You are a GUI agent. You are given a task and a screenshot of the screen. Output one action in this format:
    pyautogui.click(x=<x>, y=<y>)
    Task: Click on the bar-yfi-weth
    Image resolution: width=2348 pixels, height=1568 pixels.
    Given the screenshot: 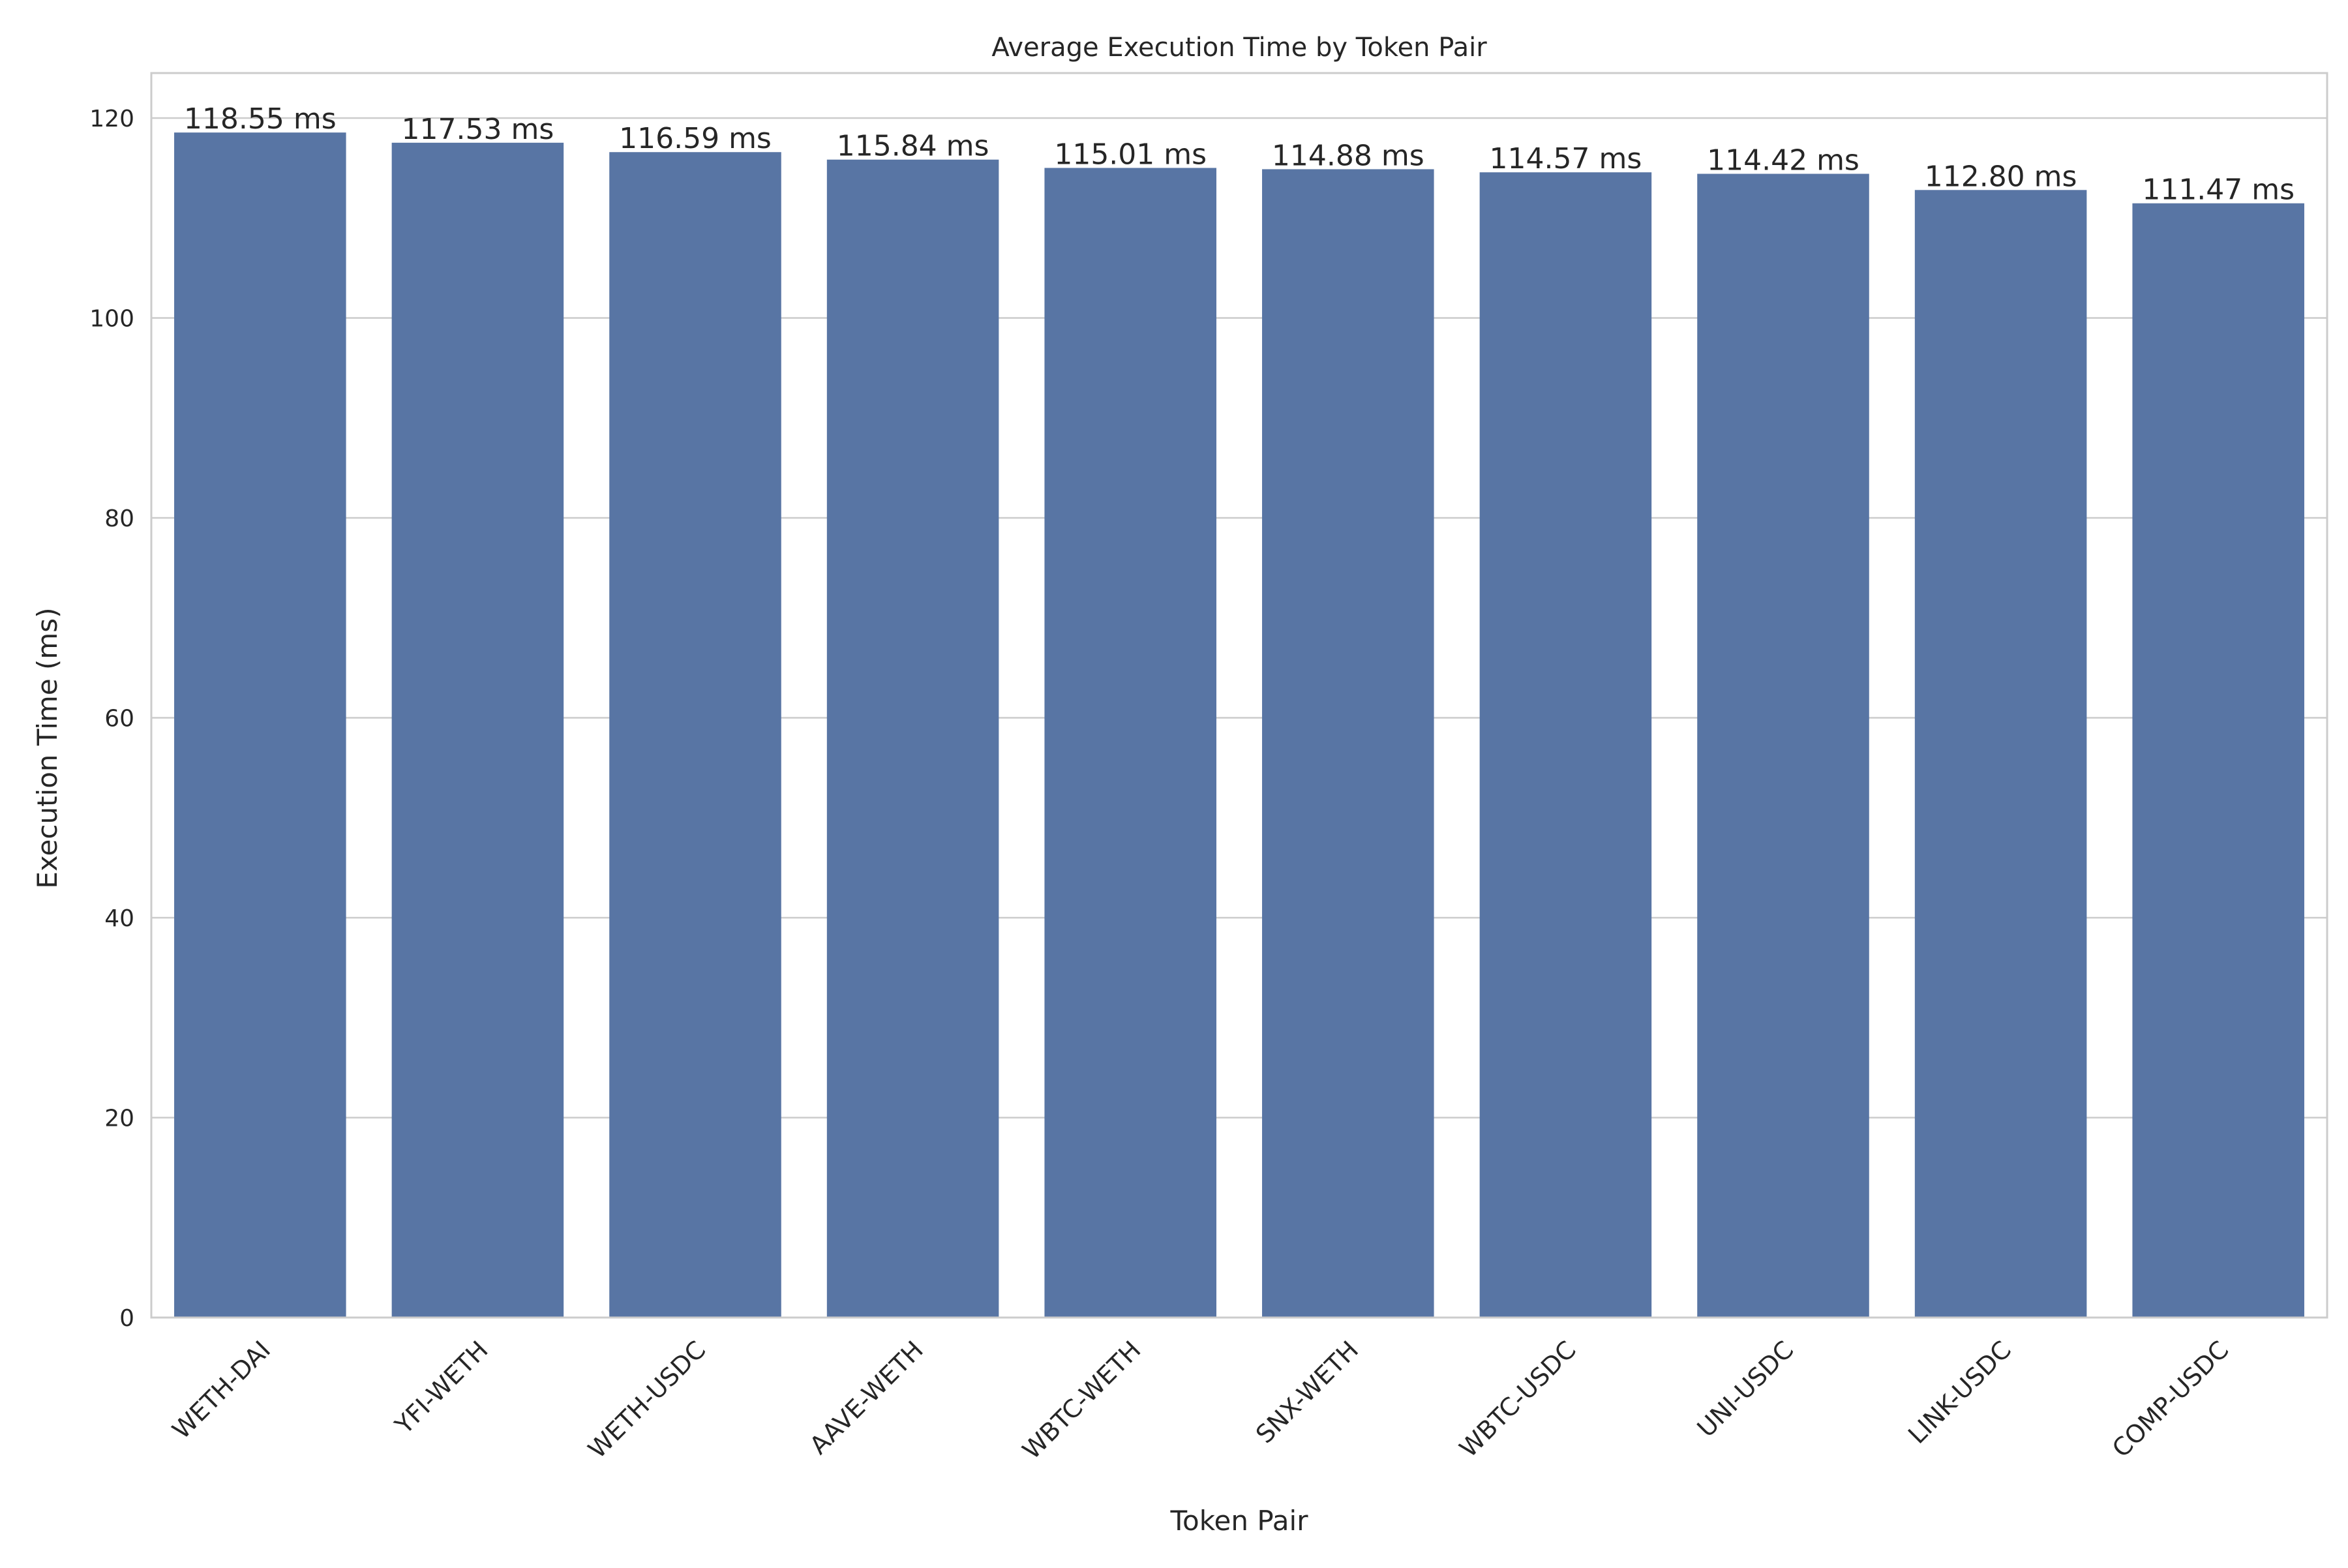 What is the action you would take?
    pyautogui.click(x=478, y=730)
    